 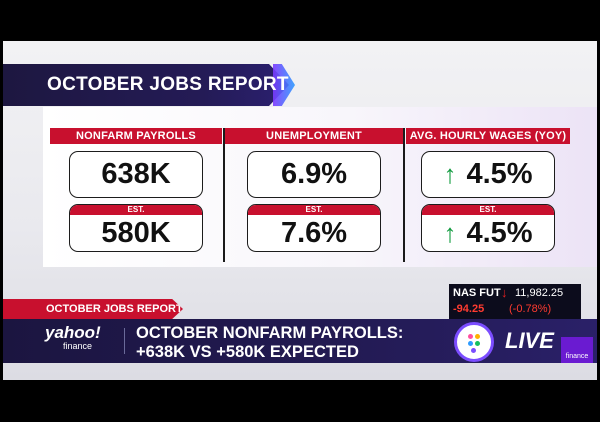 What do you see at coordinates (270, 333) in the screenshot?
I see `headline-line-1: OCTOBER NONFARM PAYROLLS:` at bounding box center [270, 333].